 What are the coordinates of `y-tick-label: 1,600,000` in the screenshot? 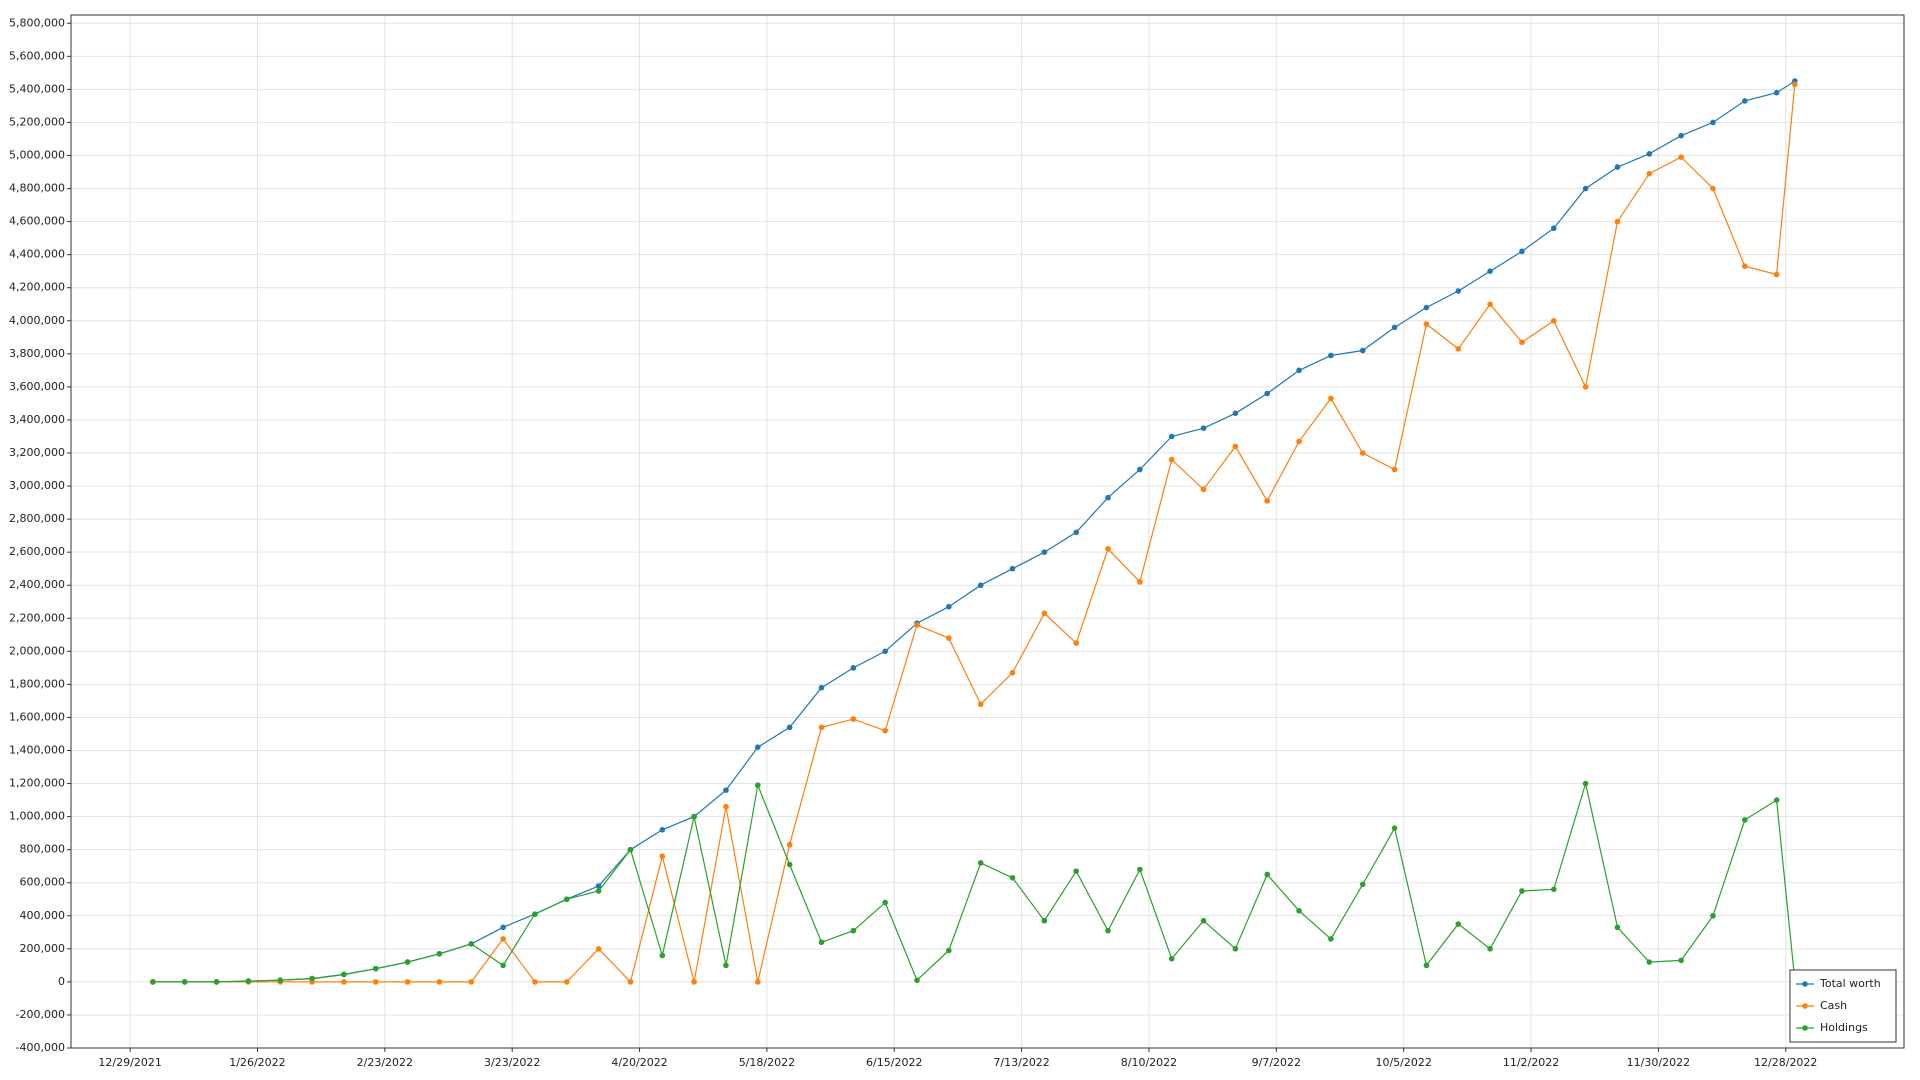 It's located at (37, 716).